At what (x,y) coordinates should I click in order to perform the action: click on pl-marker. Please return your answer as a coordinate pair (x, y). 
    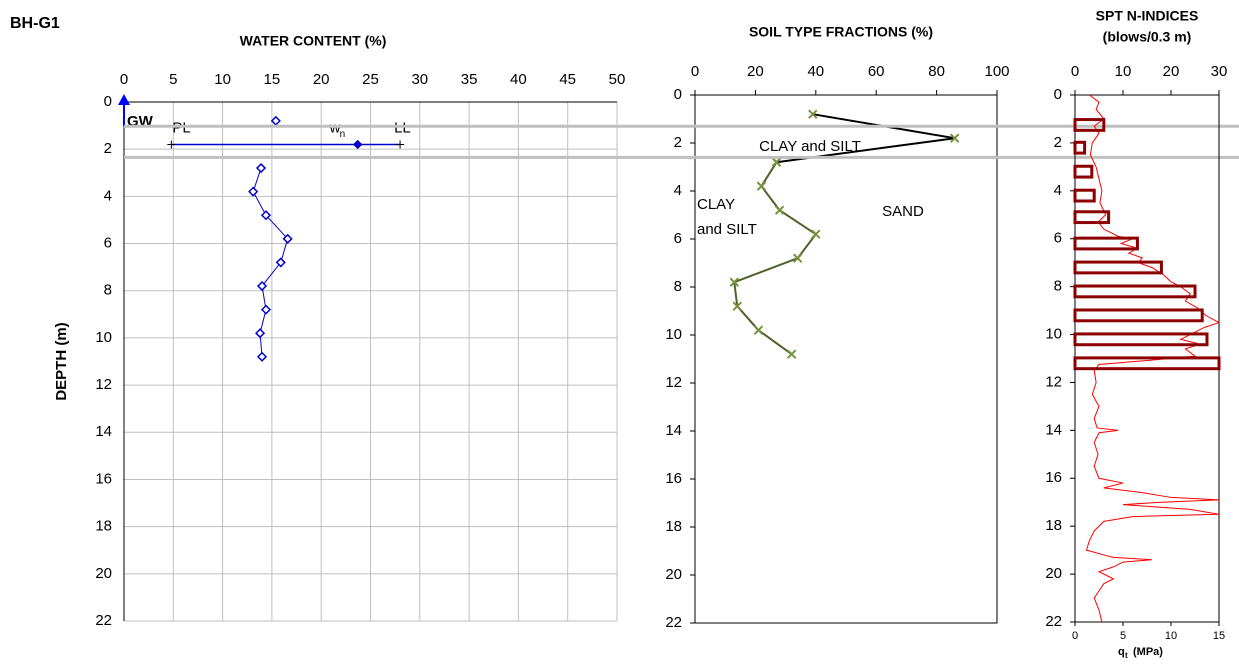
    Looking at the image, I should click on (171, 144).